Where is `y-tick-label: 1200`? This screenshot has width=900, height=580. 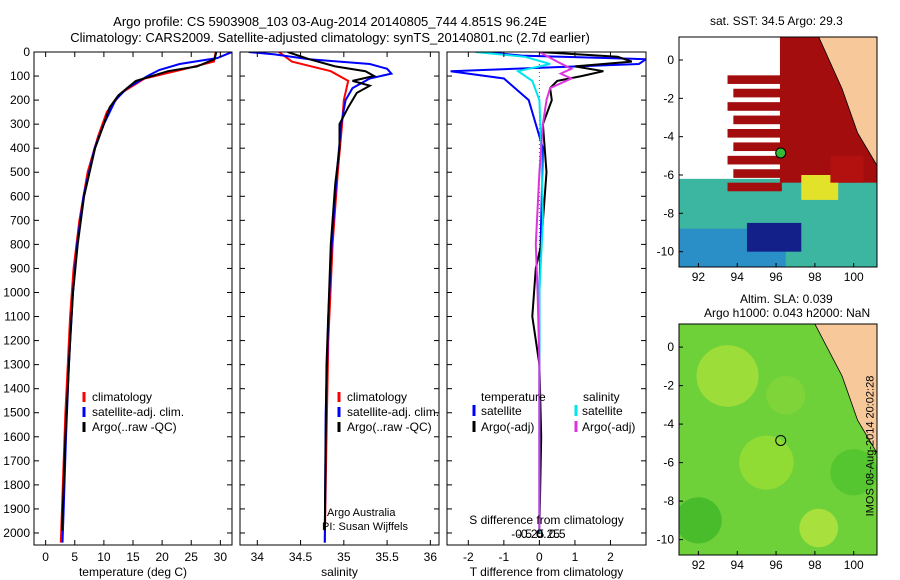 y-tick-label: 1200 is located at coordinates (16, 341).